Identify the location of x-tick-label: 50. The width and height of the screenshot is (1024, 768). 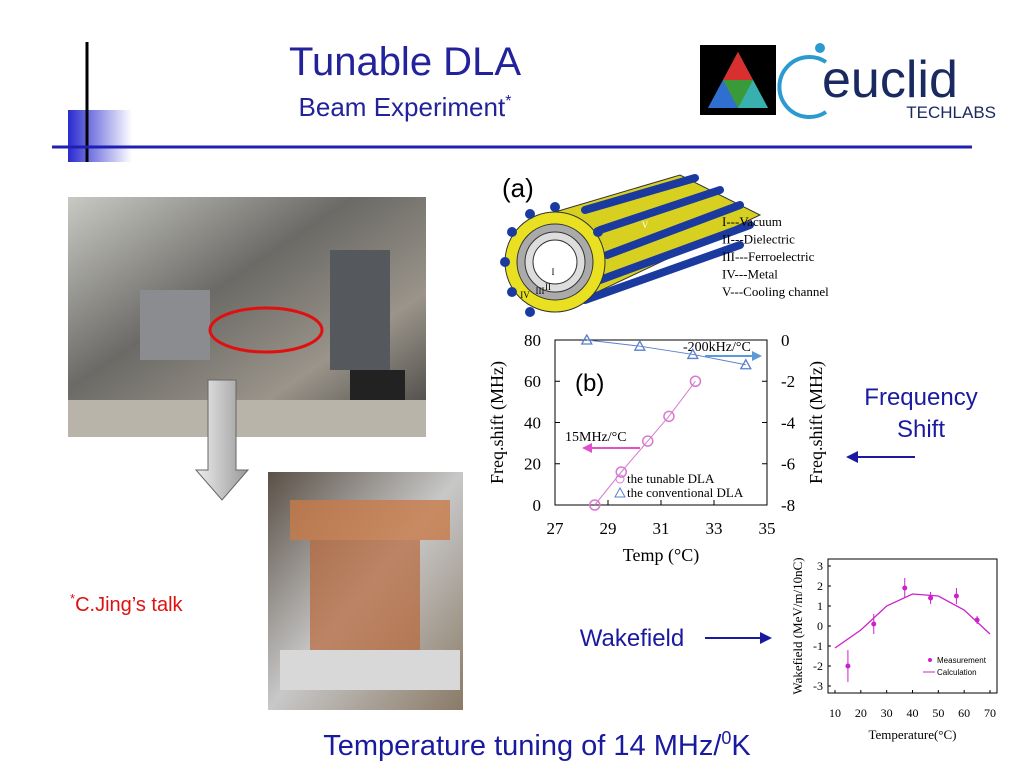
(938, 713).